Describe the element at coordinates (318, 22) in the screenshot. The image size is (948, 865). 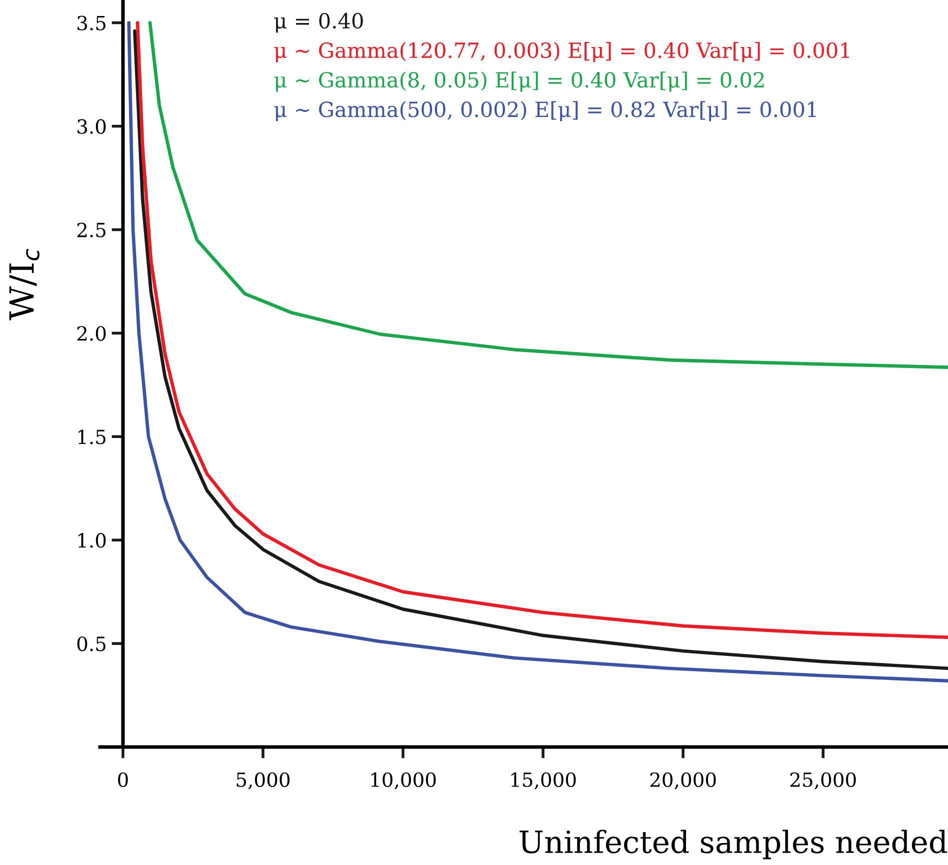
I see `text: μ = 0.40` at that location.